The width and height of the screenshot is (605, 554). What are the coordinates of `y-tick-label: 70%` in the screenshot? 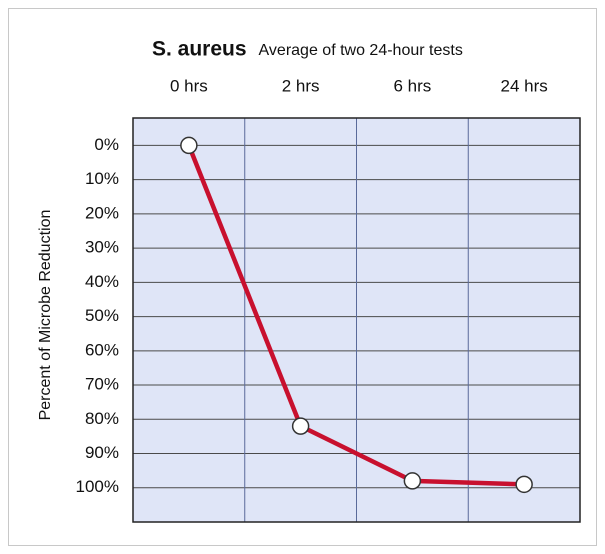 It's located at (102, 384).